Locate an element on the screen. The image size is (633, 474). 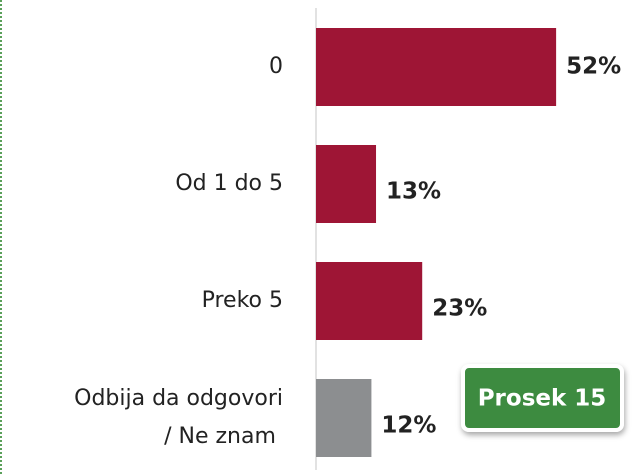
value-label: 23% is located at coordinates (459, 309).